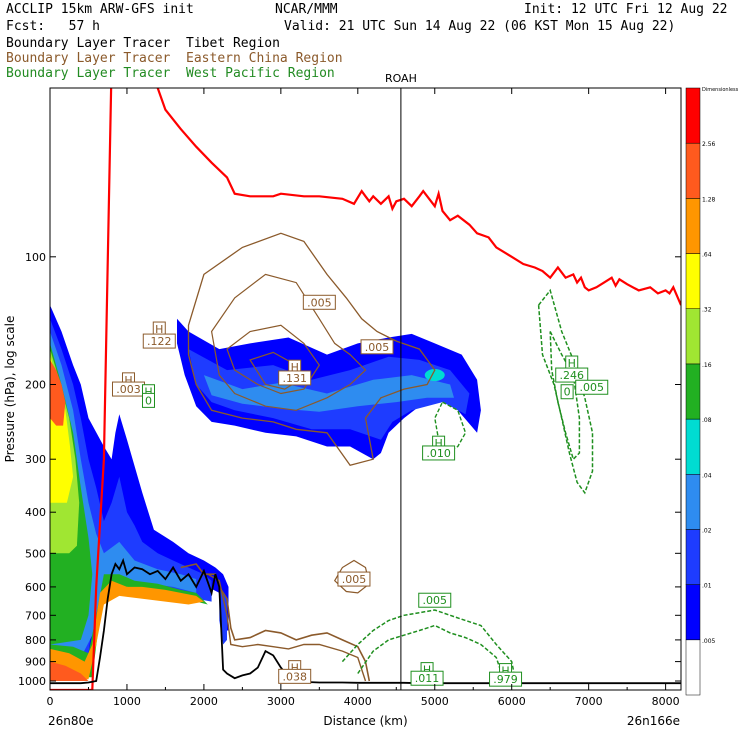  What do you see at coordinates (128, 389) in the screenshot?
I see `contour-label-1: .003` at bounding box center [128, 389].